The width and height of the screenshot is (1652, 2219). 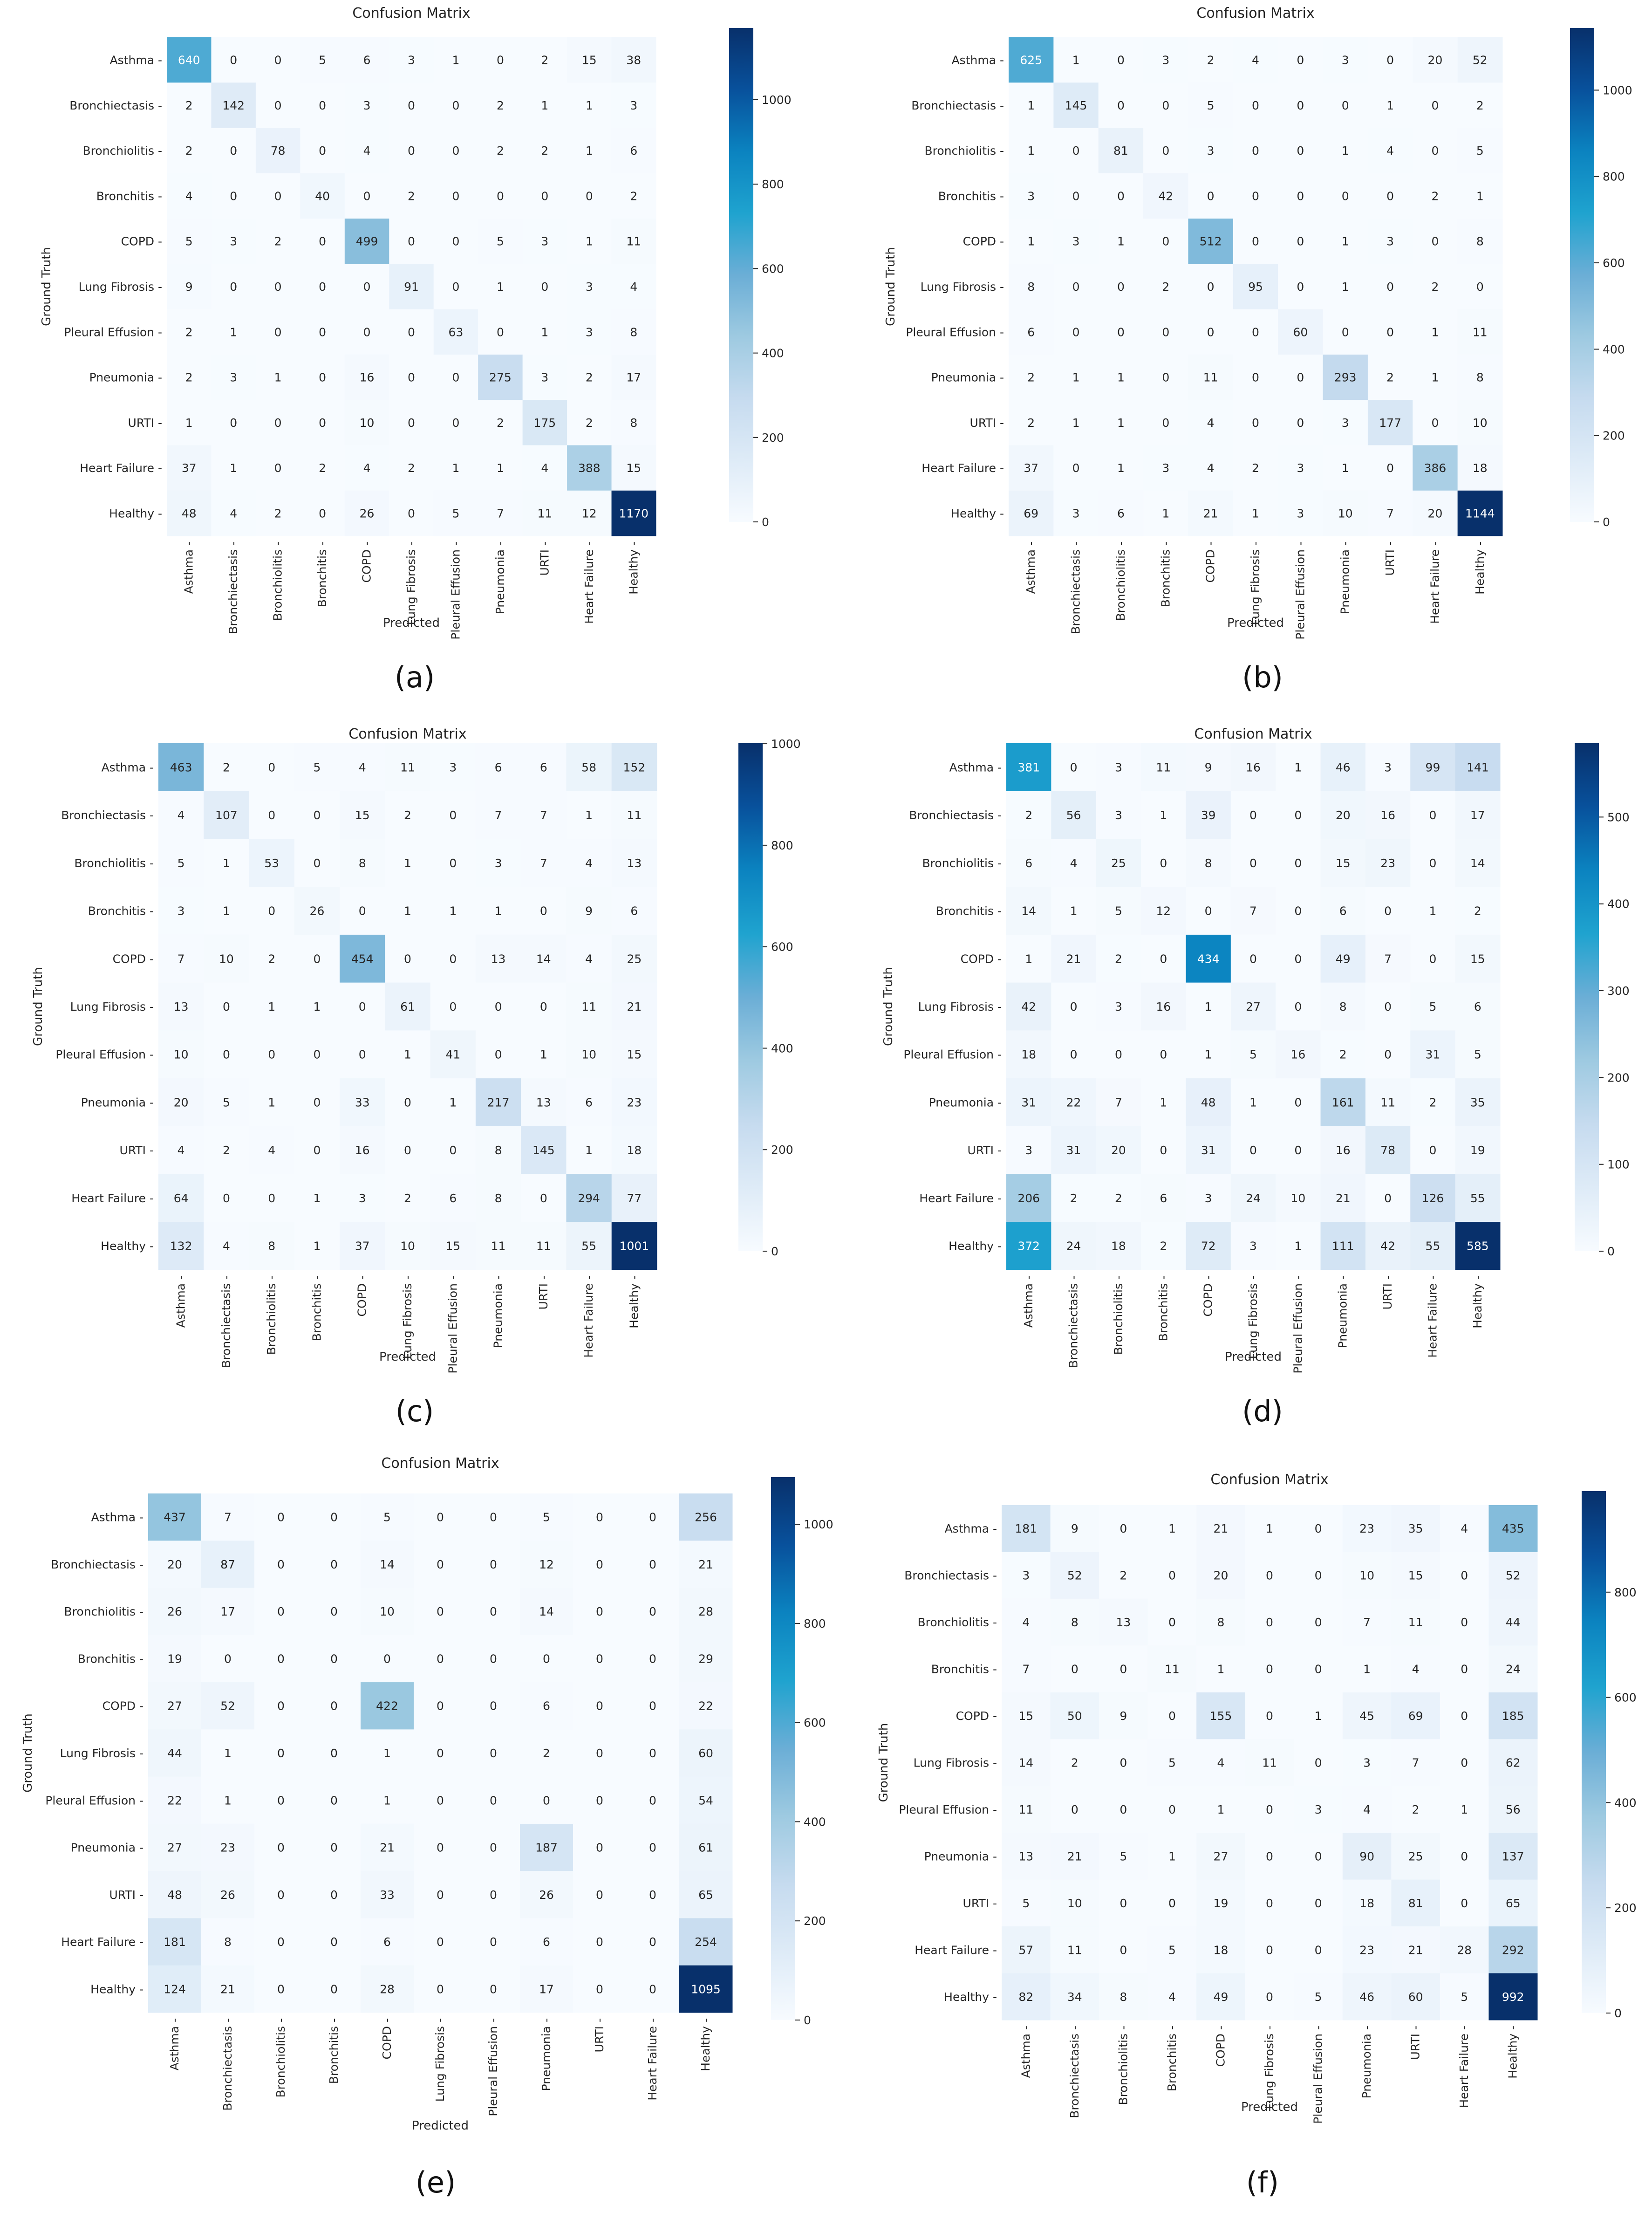 I want to click on y-tick-label: Bronchiectasis -, so click(x=955, y=815).